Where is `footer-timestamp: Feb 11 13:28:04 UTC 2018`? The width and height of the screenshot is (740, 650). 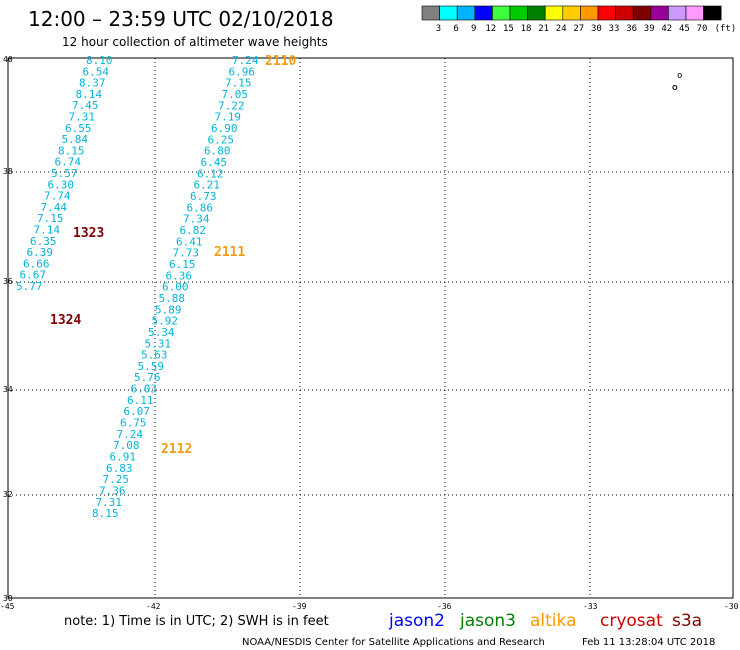
footer-timestamp: Feb 11 13:28:04 UTC 2018 is located at coordinates (648, 642).